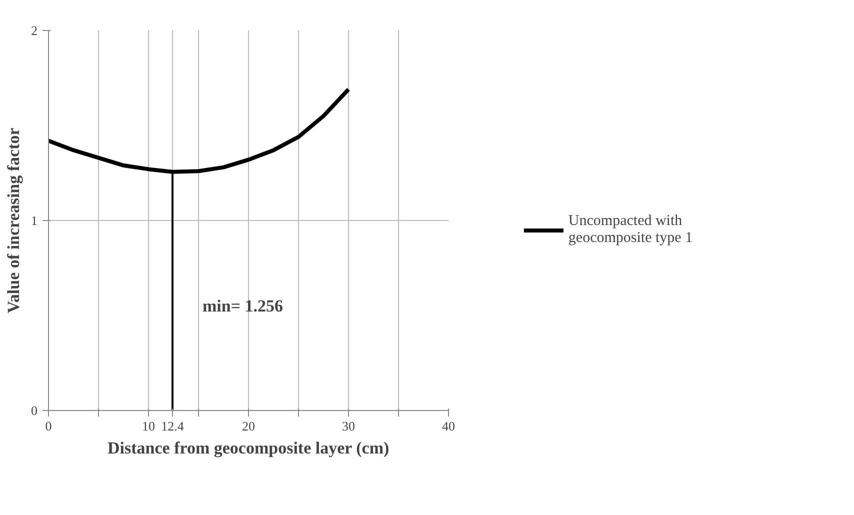 This screenshot has width=854, height=515. What do you see at coordinates (34, 30) in the screenshot?
I see `y-tick-label: 2` at bounding box center [34, 30].